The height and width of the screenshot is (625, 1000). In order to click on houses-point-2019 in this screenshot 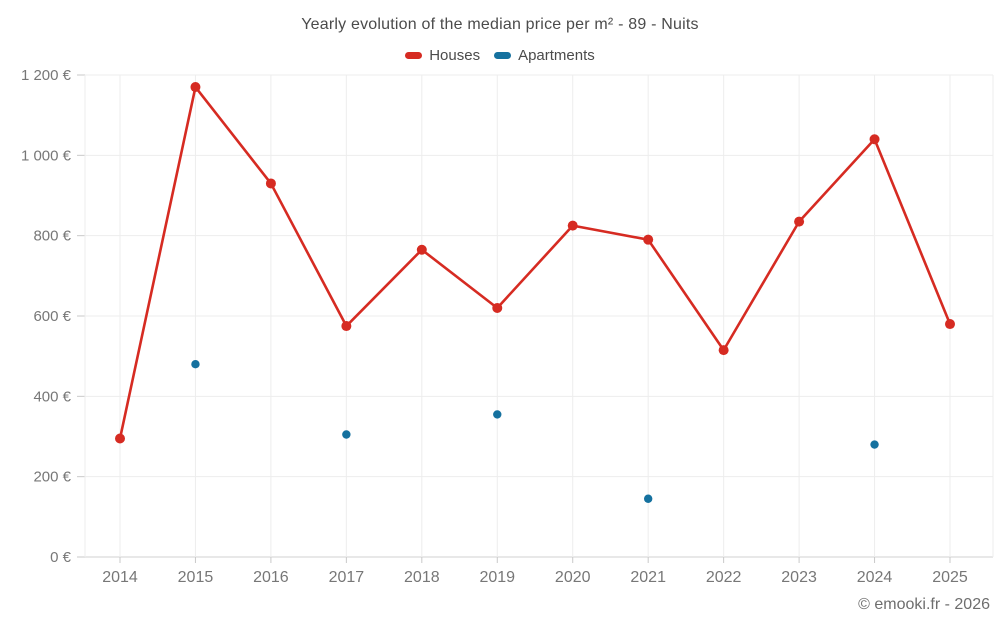, I will do `click(497, 307)`.